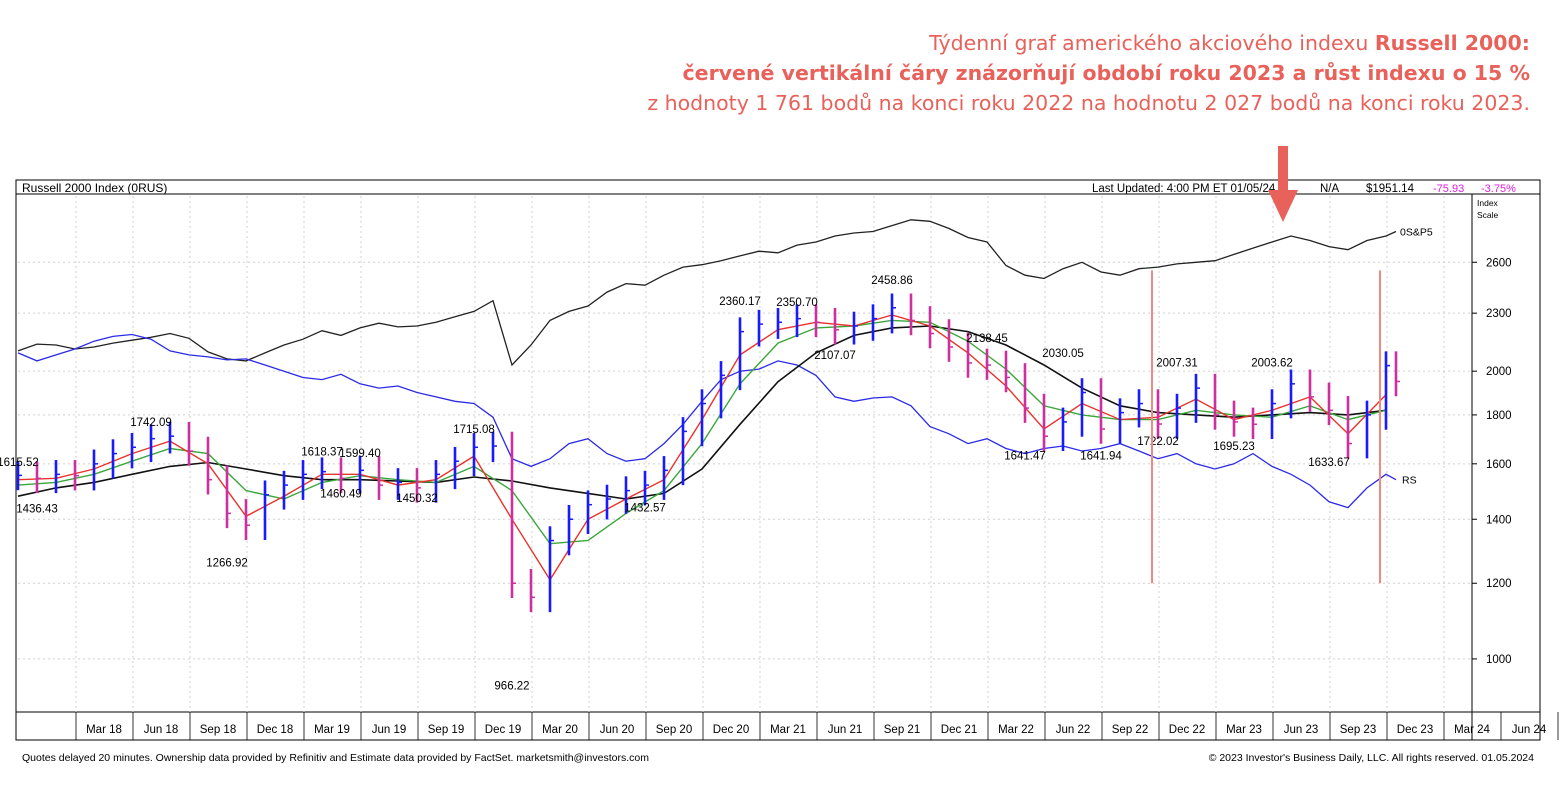  I want to click on x-tick-label: Sep 19, so click(446, 730).